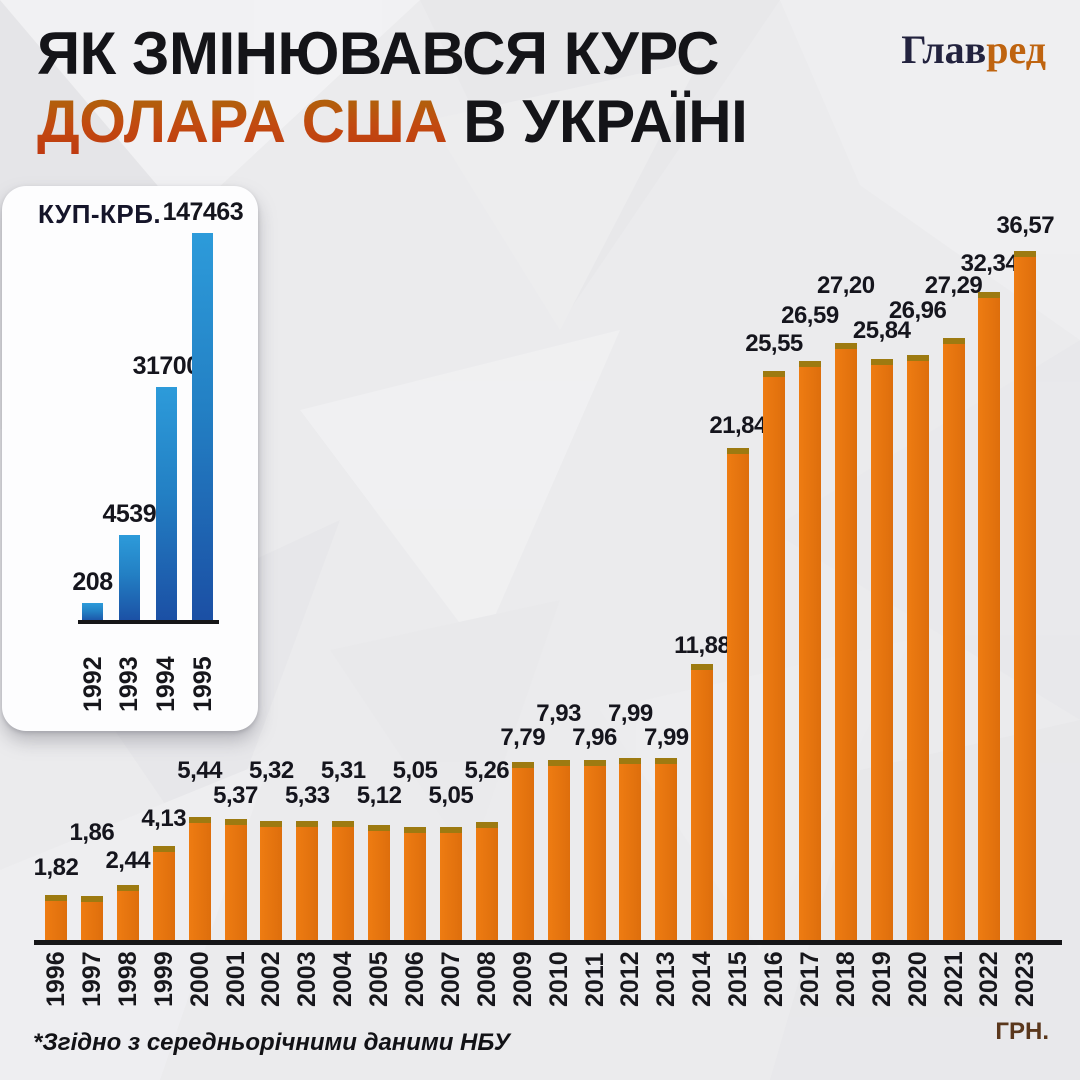  Describe the element at coordinates (92, 582) in the screenshot. I see `value-label-1992: 208` at that location.